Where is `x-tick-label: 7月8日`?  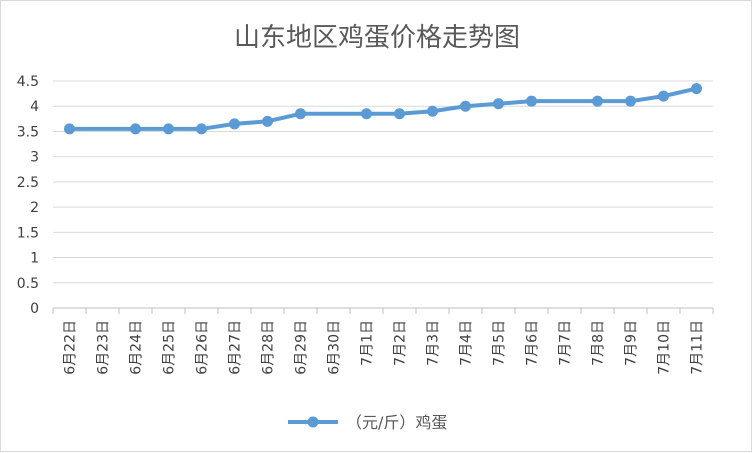
x-tick-label: 7月8日 is located at coordinates (599, 343).